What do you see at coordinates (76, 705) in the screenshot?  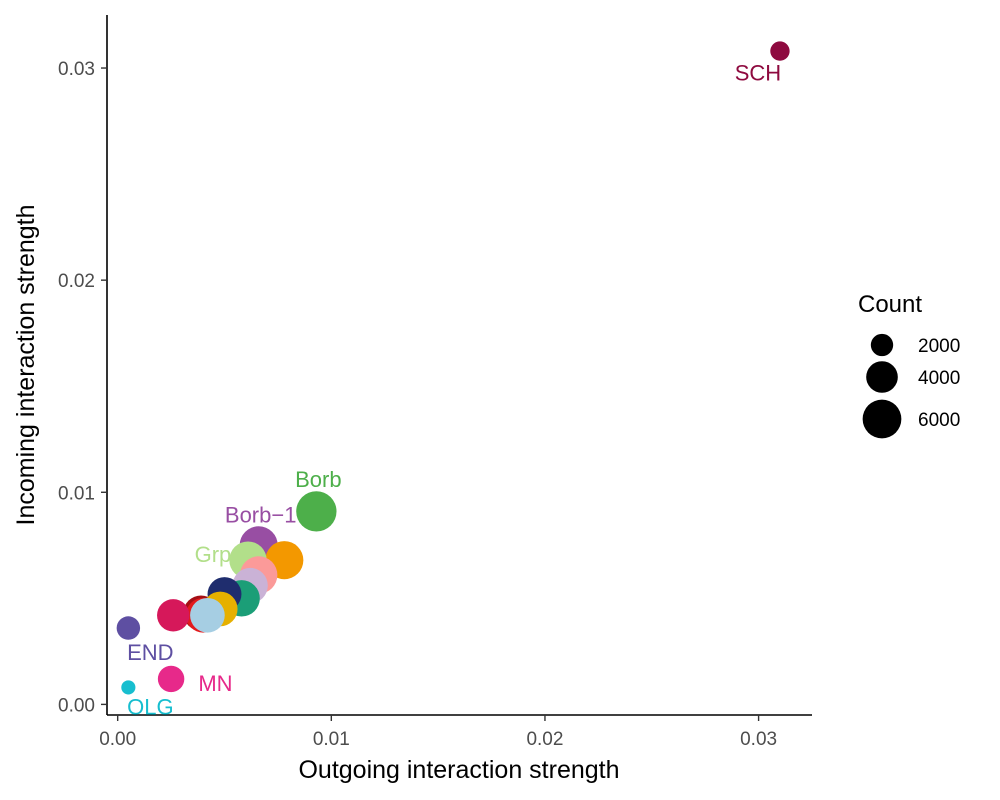 I see `y-tick-label: 0.00` at bounding box center [76, 705].